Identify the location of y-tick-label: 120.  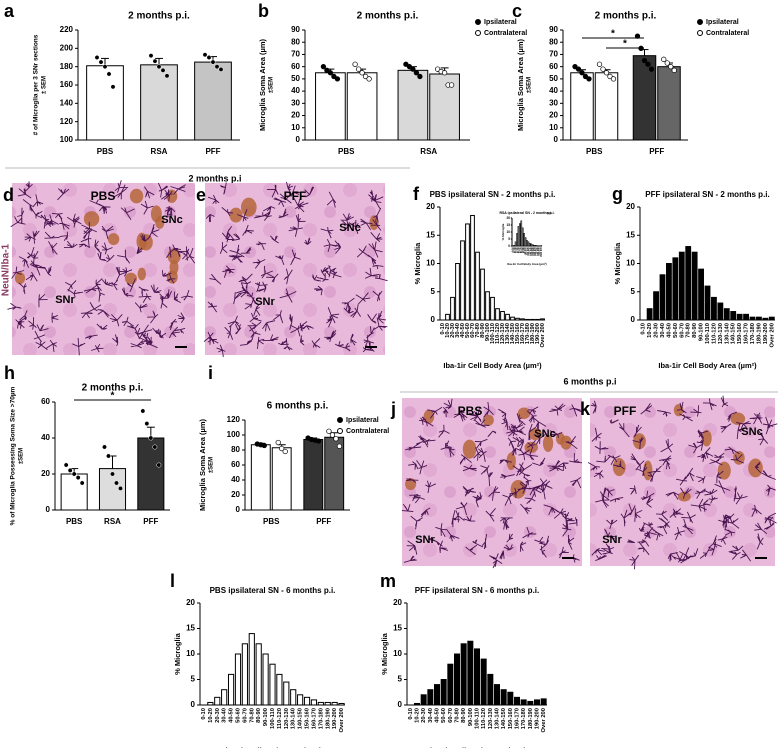
(234, 419).